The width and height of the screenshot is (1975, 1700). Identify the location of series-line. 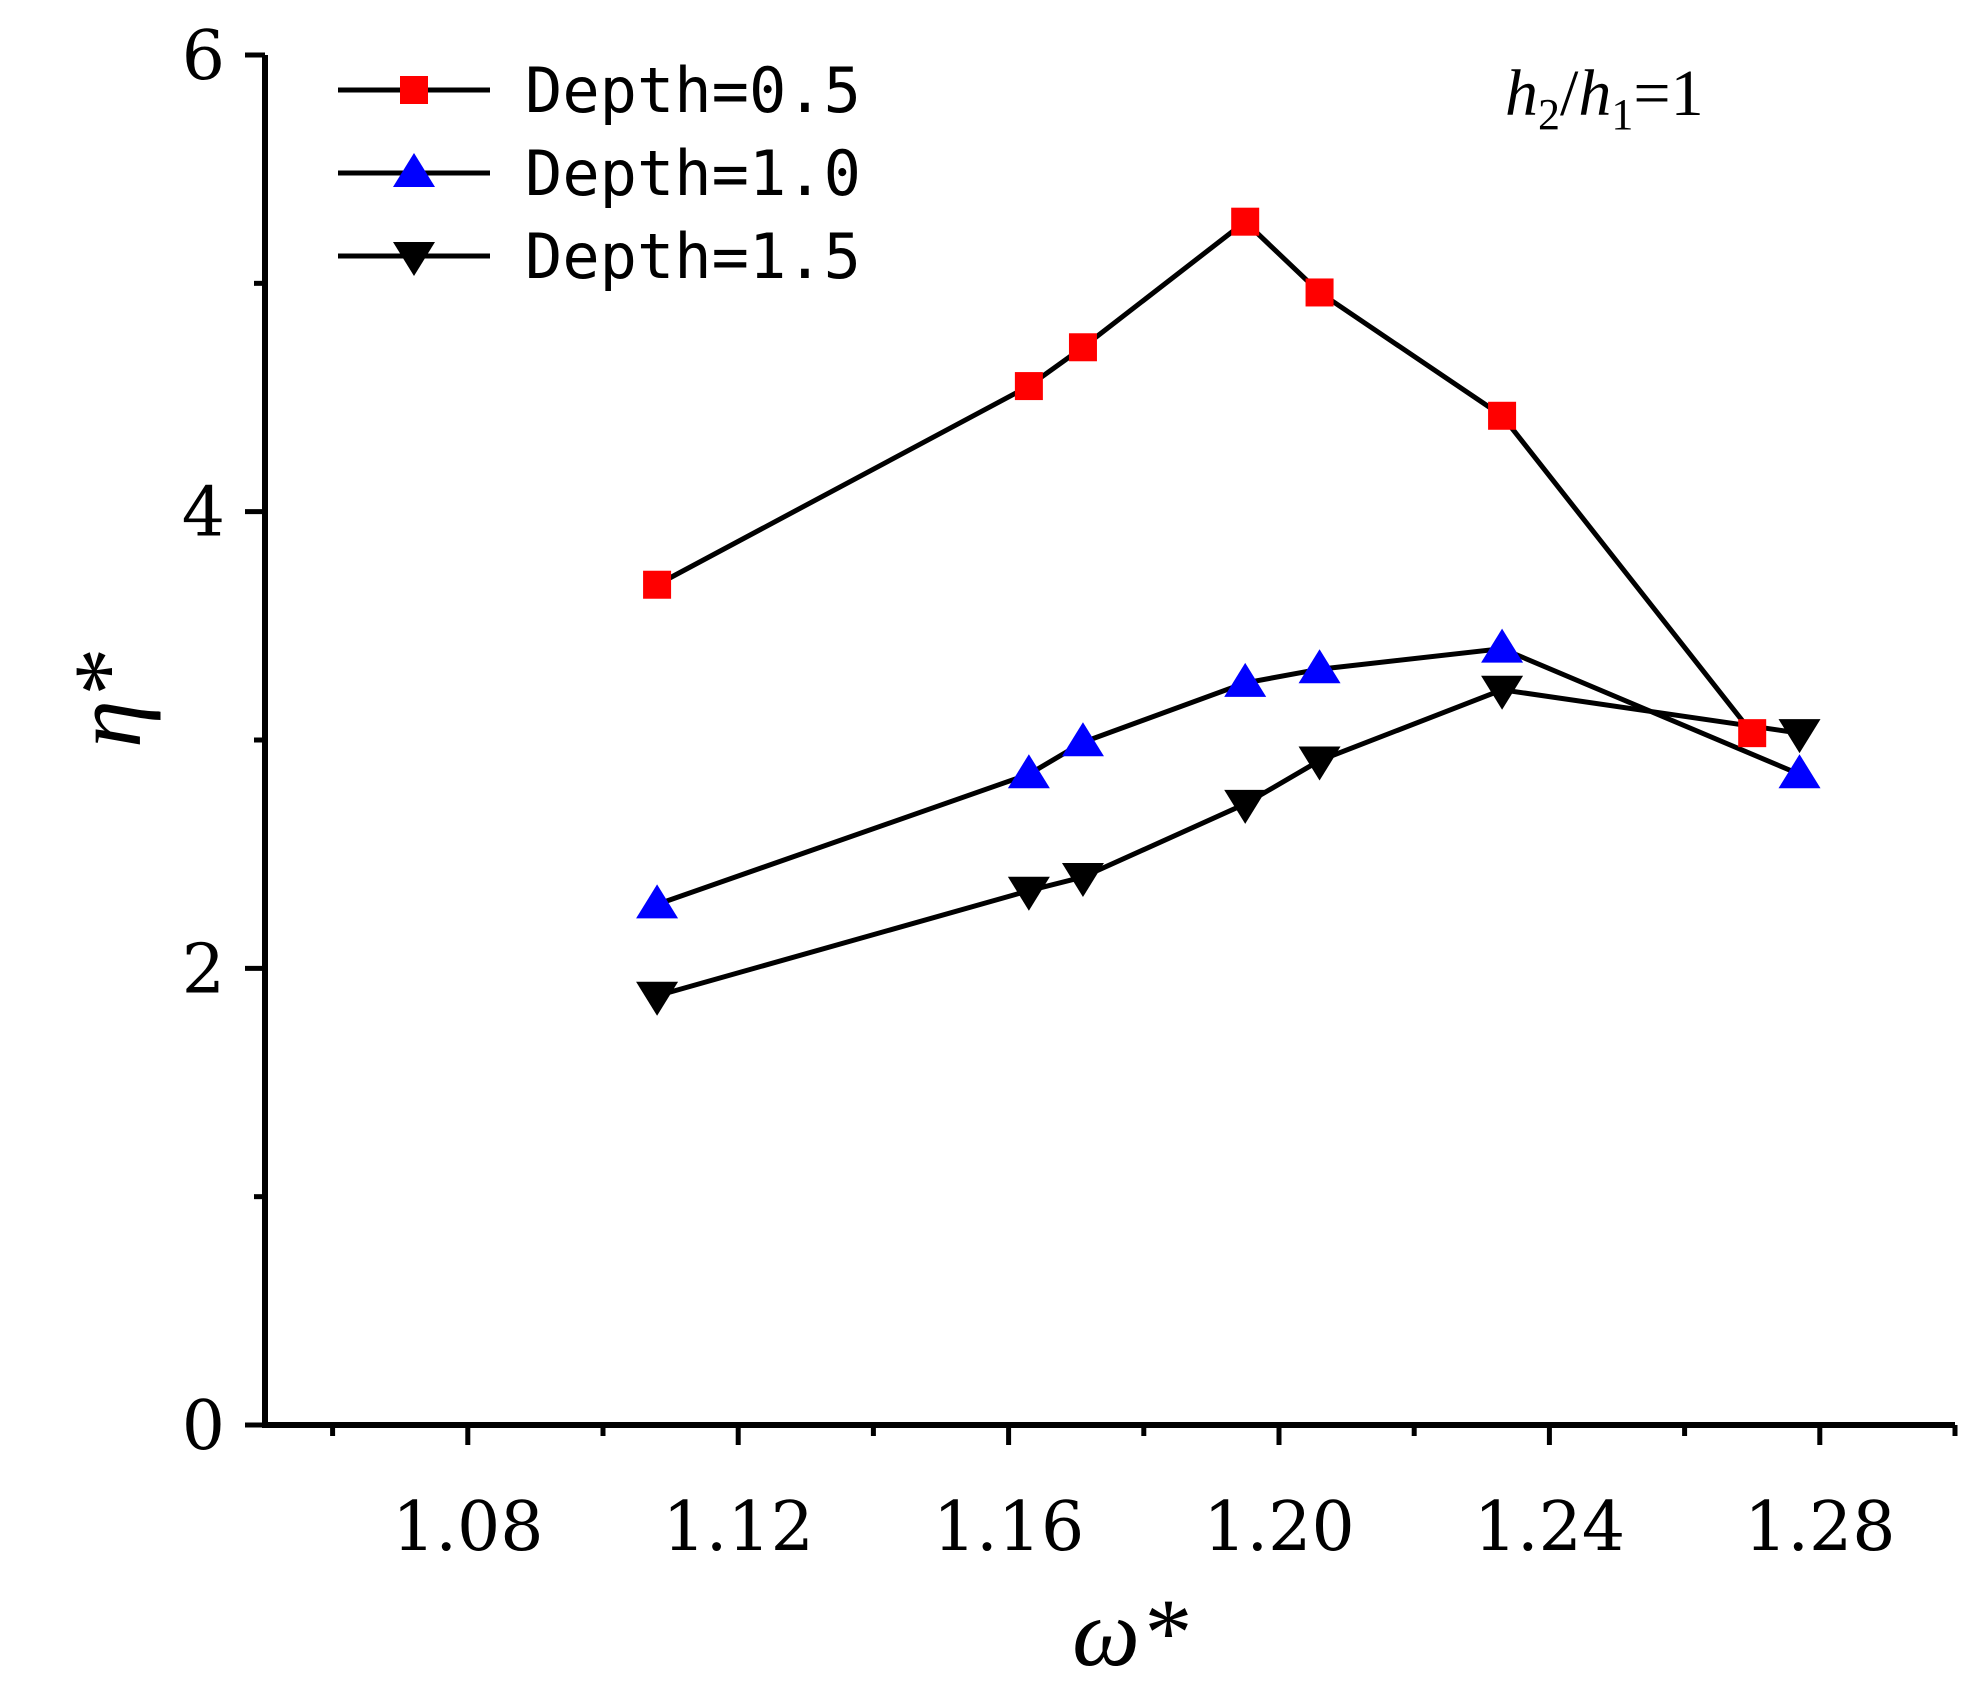
(1228, 776).